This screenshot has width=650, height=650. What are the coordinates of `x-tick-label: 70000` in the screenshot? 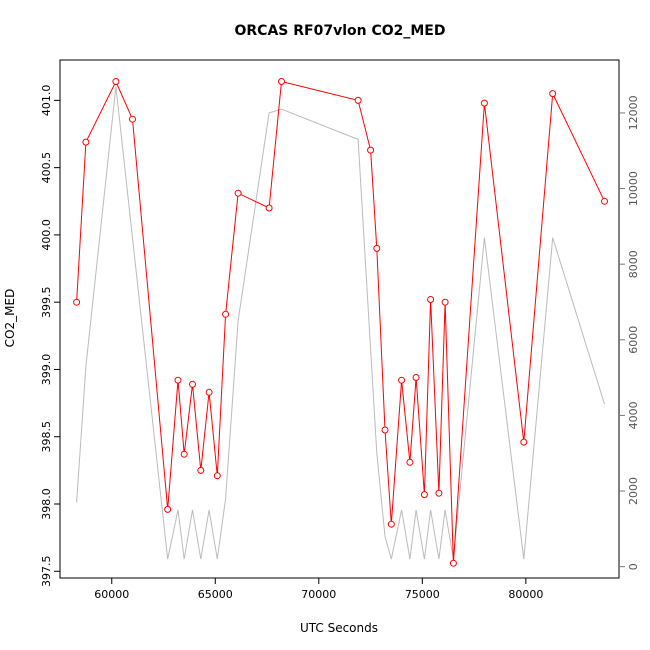 It's located at (318, 594).